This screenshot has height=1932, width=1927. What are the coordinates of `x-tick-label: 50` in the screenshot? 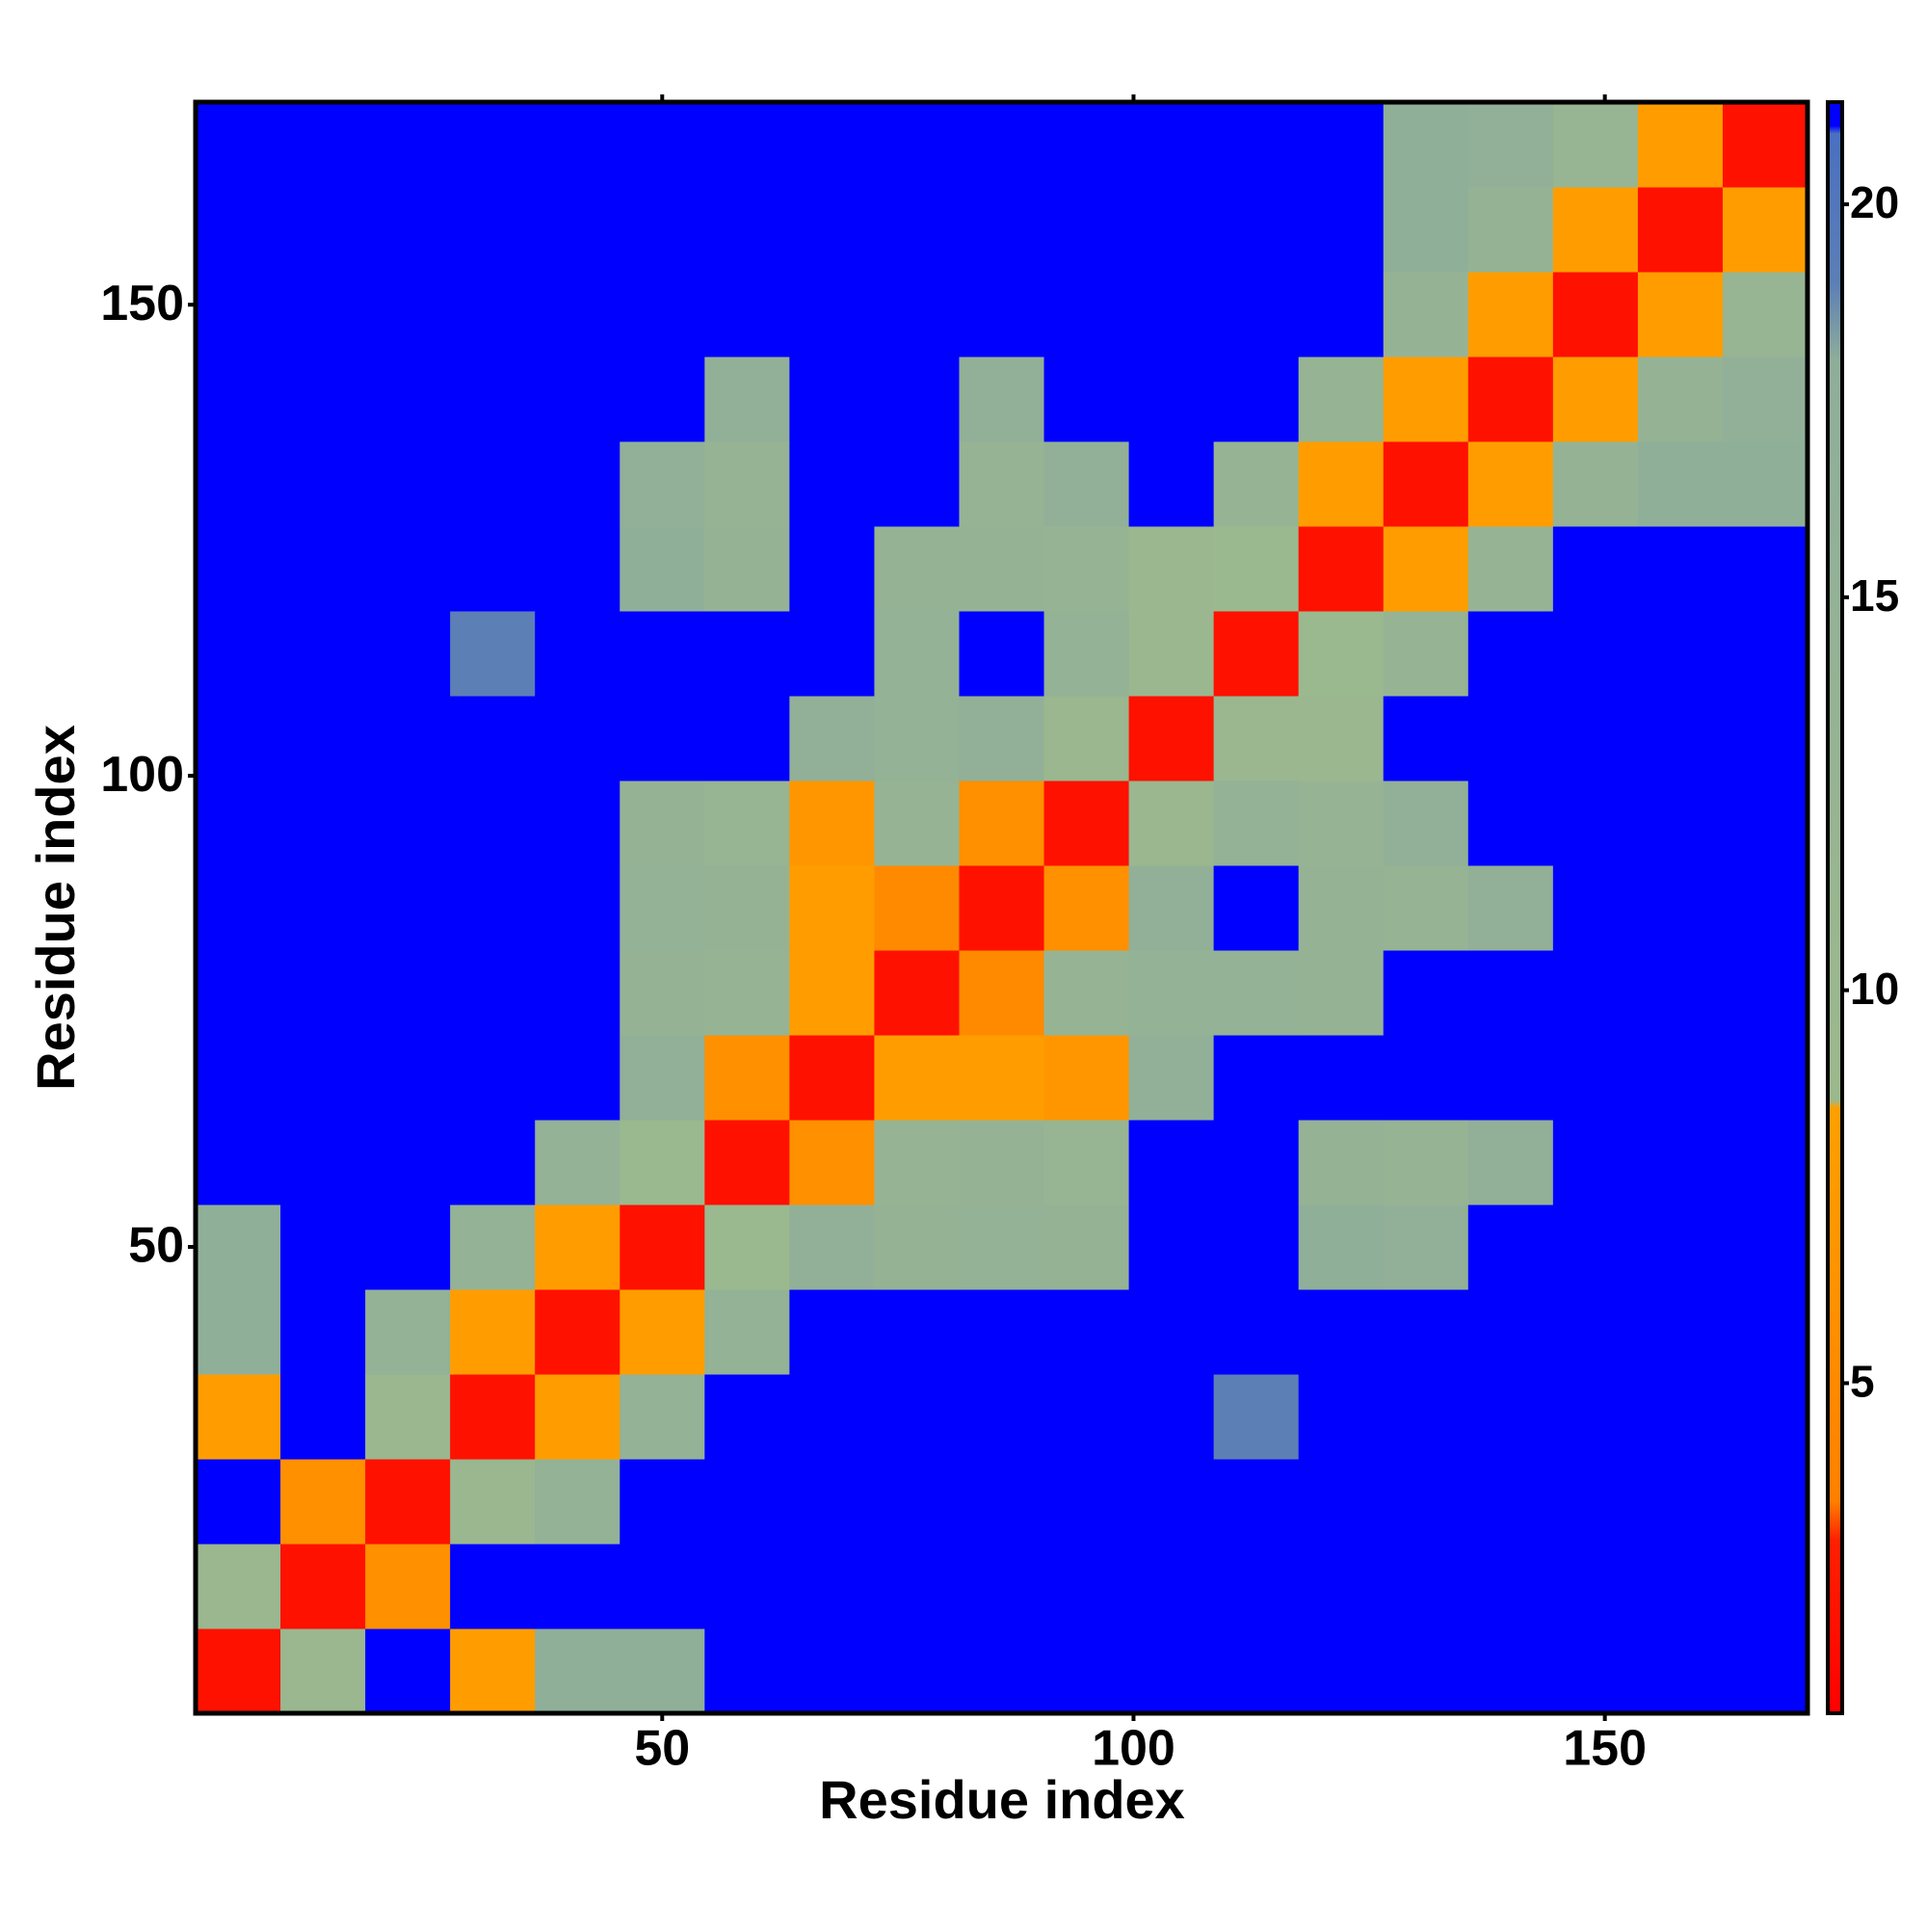 It's located at (662, 1749).